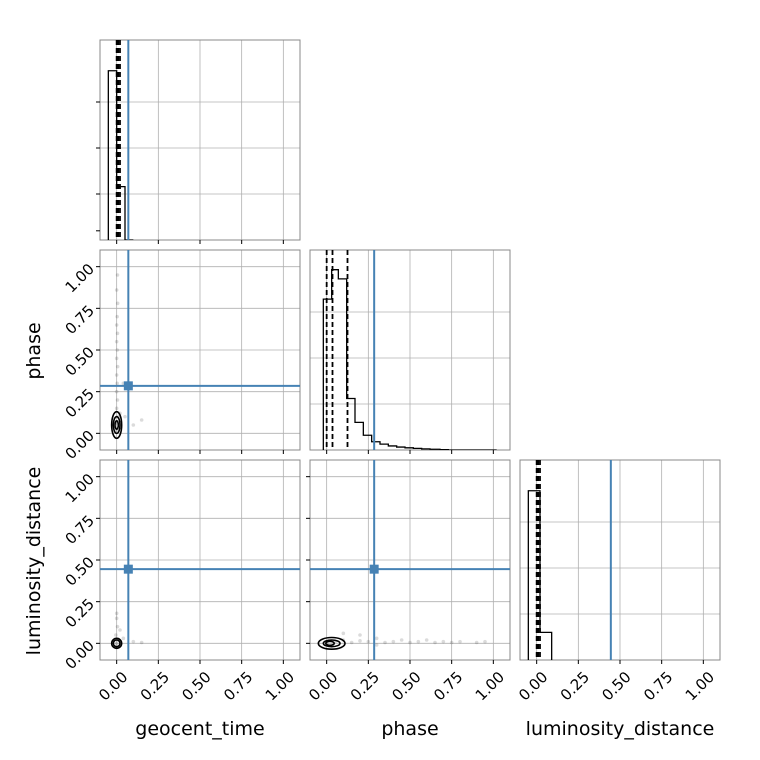  I want to click on ytick-label-luminosity_distance-3: 0.75, so click(80, 530).